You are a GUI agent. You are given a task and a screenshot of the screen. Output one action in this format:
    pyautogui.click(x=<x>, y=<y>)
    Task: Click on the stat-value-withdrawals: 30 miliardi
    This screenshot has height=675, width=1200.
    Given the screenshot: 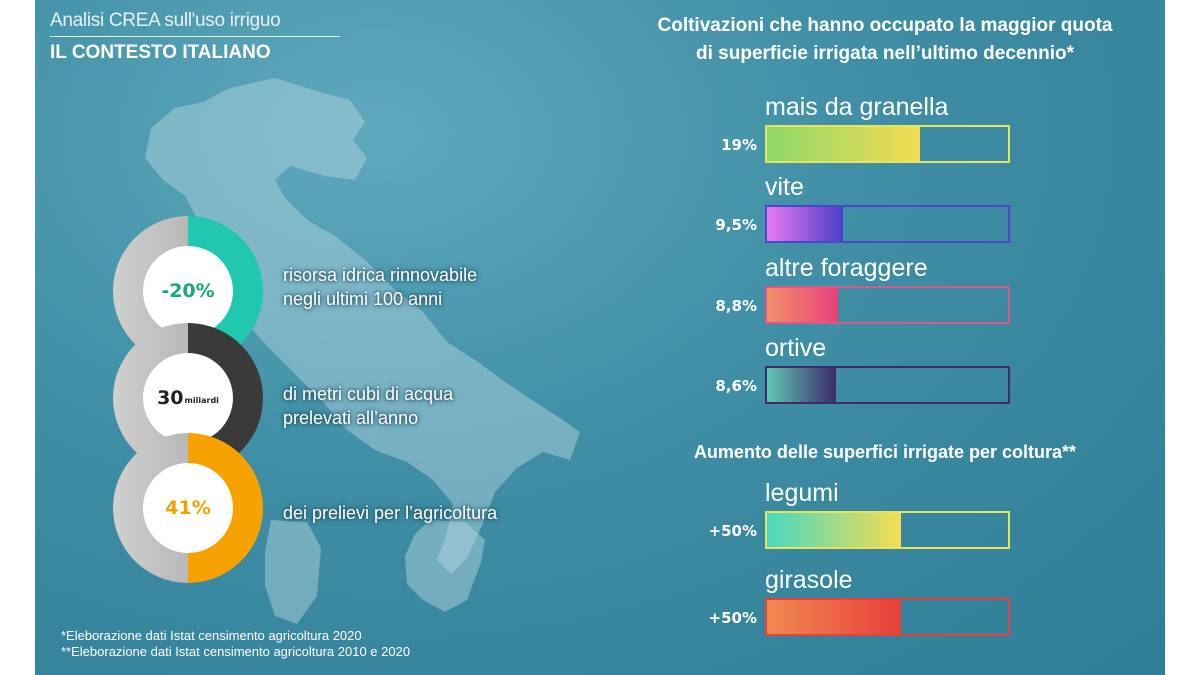 What is the action you would take?
    pyautogui.click(x=188, y=398)
    